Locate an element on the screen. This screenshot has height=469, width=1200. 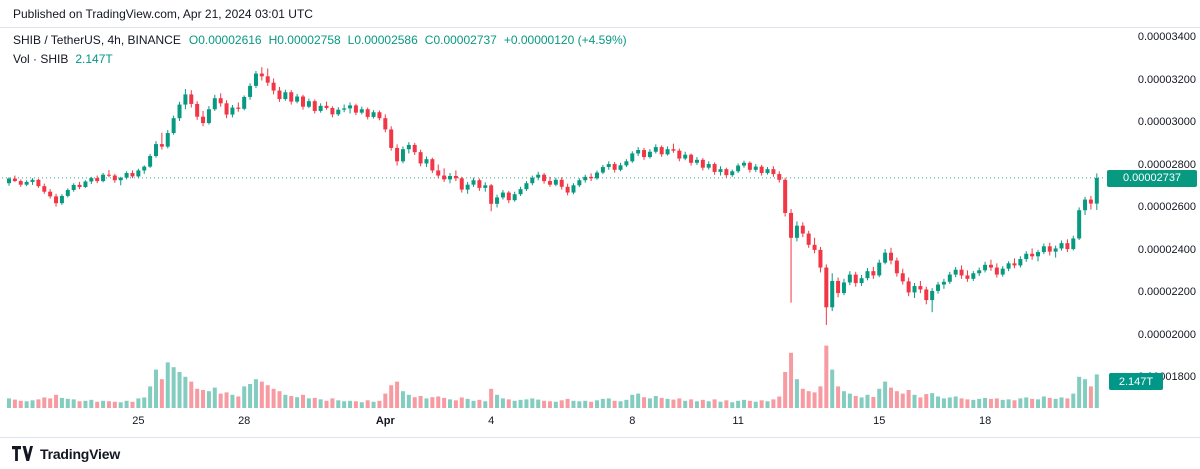
ohlc-open: O0.00002616 is located at coordinates (225, 40).